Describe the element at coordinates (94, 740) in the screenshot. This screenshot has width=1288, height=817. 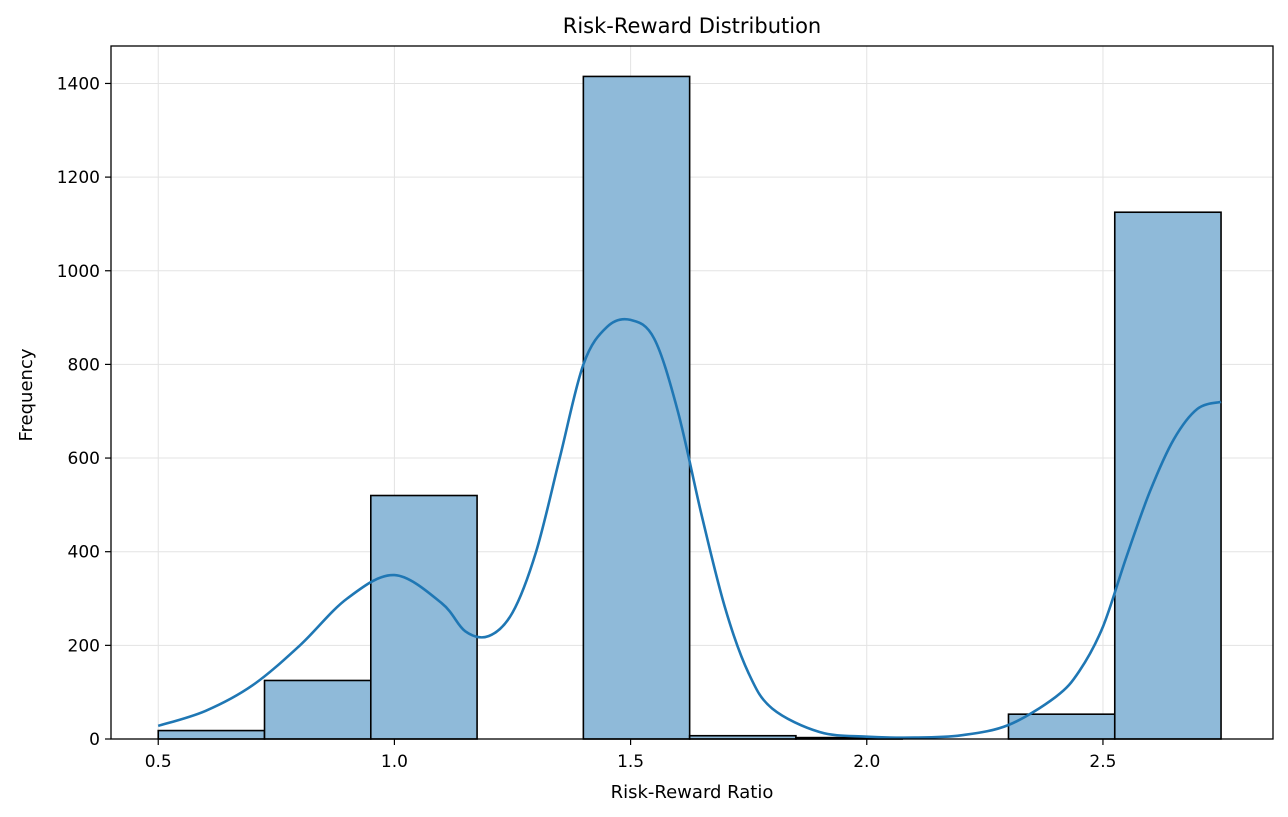
I see `y-tick-label: 0` at that location.